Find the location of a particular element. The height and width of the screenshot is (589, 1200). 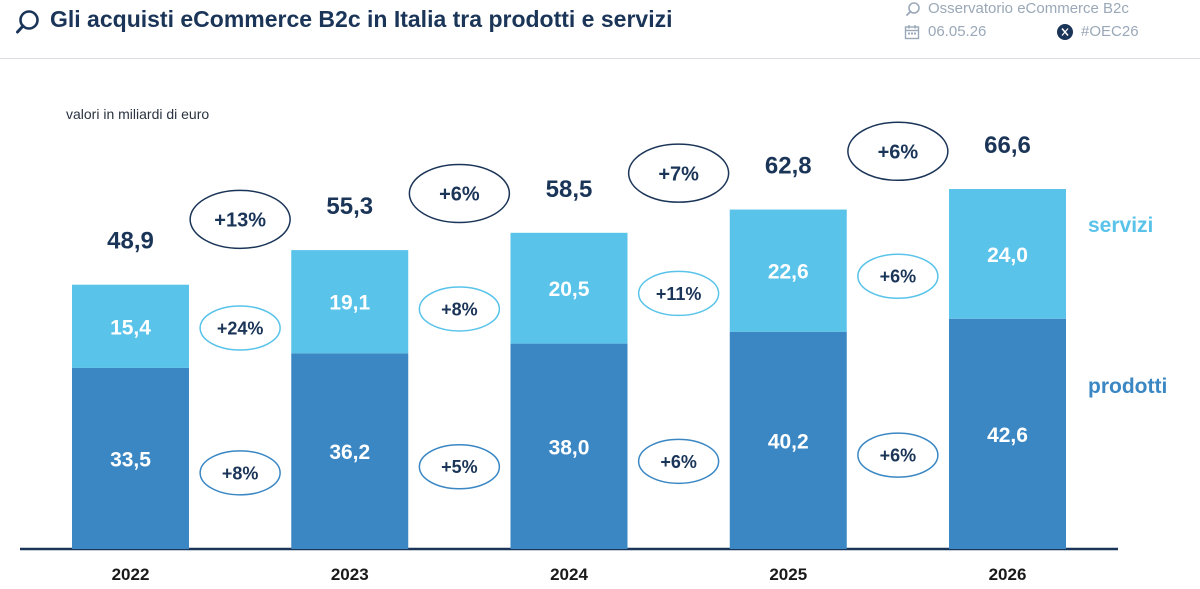

bar-prodotti-2025 is located at coordinates (788, 440).